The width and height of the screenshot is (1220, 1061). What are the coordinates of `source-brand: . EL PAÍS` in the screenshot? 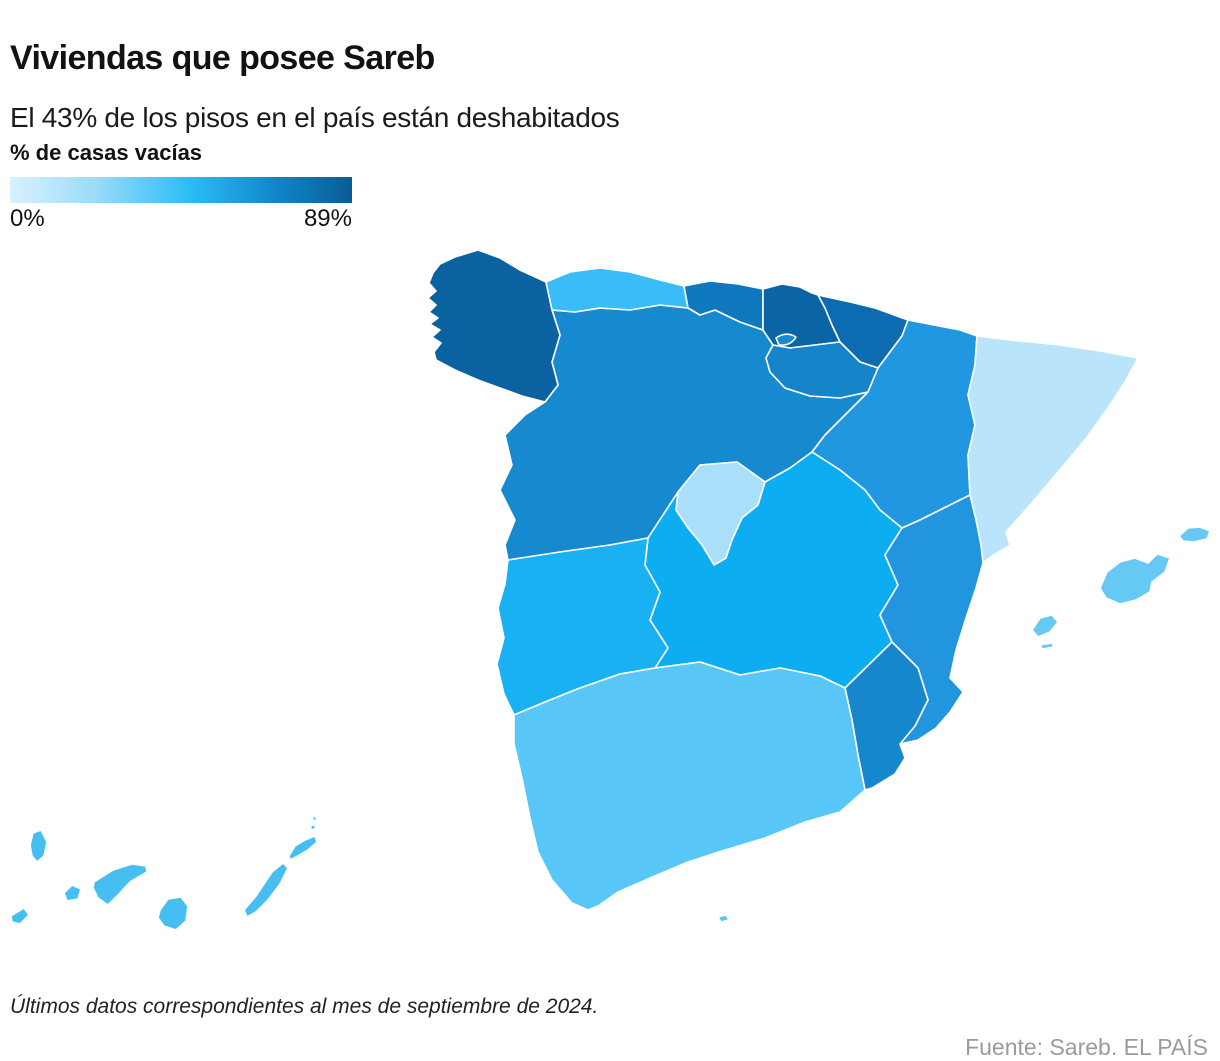 It's located at (1159, 1047).